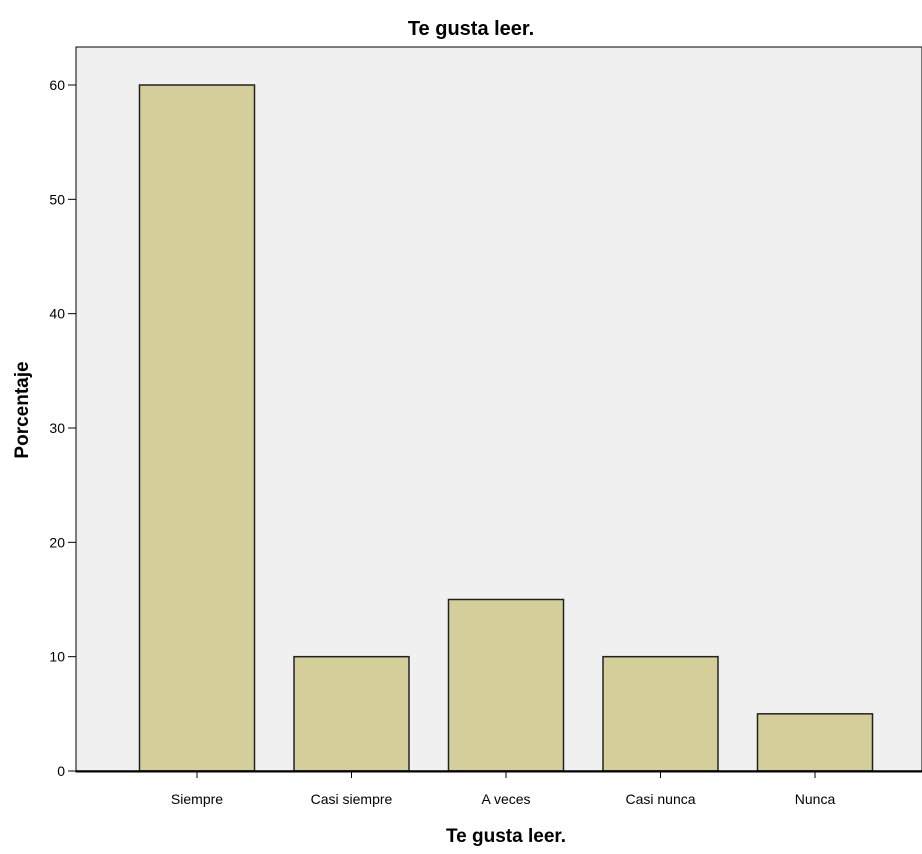 The image size is (922, 854). I want to click on y-tick-label: 50, so click(57, 199).